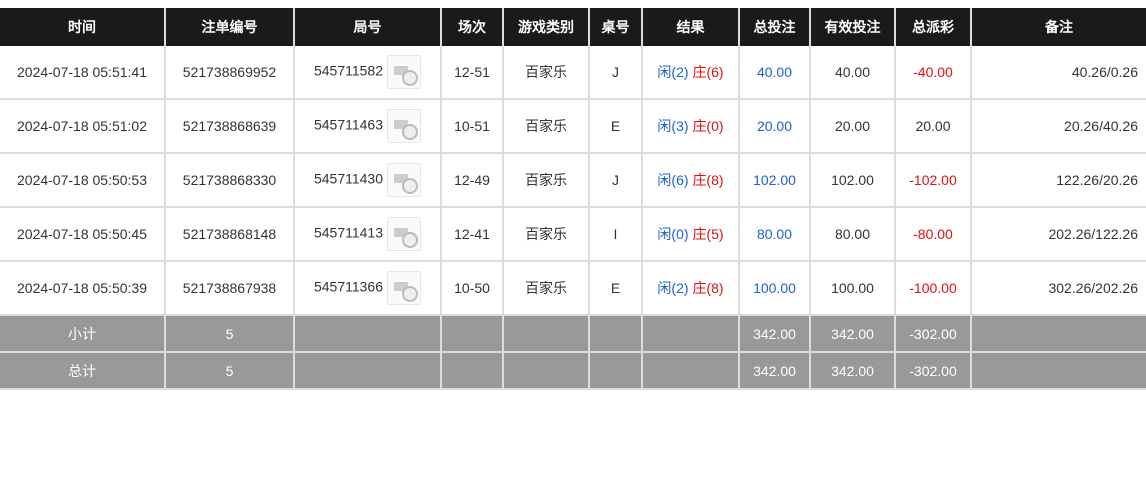  Describe the element at coordinates (229, 73) in the screenshot. I see `bet-id: 521738869952` at that location.